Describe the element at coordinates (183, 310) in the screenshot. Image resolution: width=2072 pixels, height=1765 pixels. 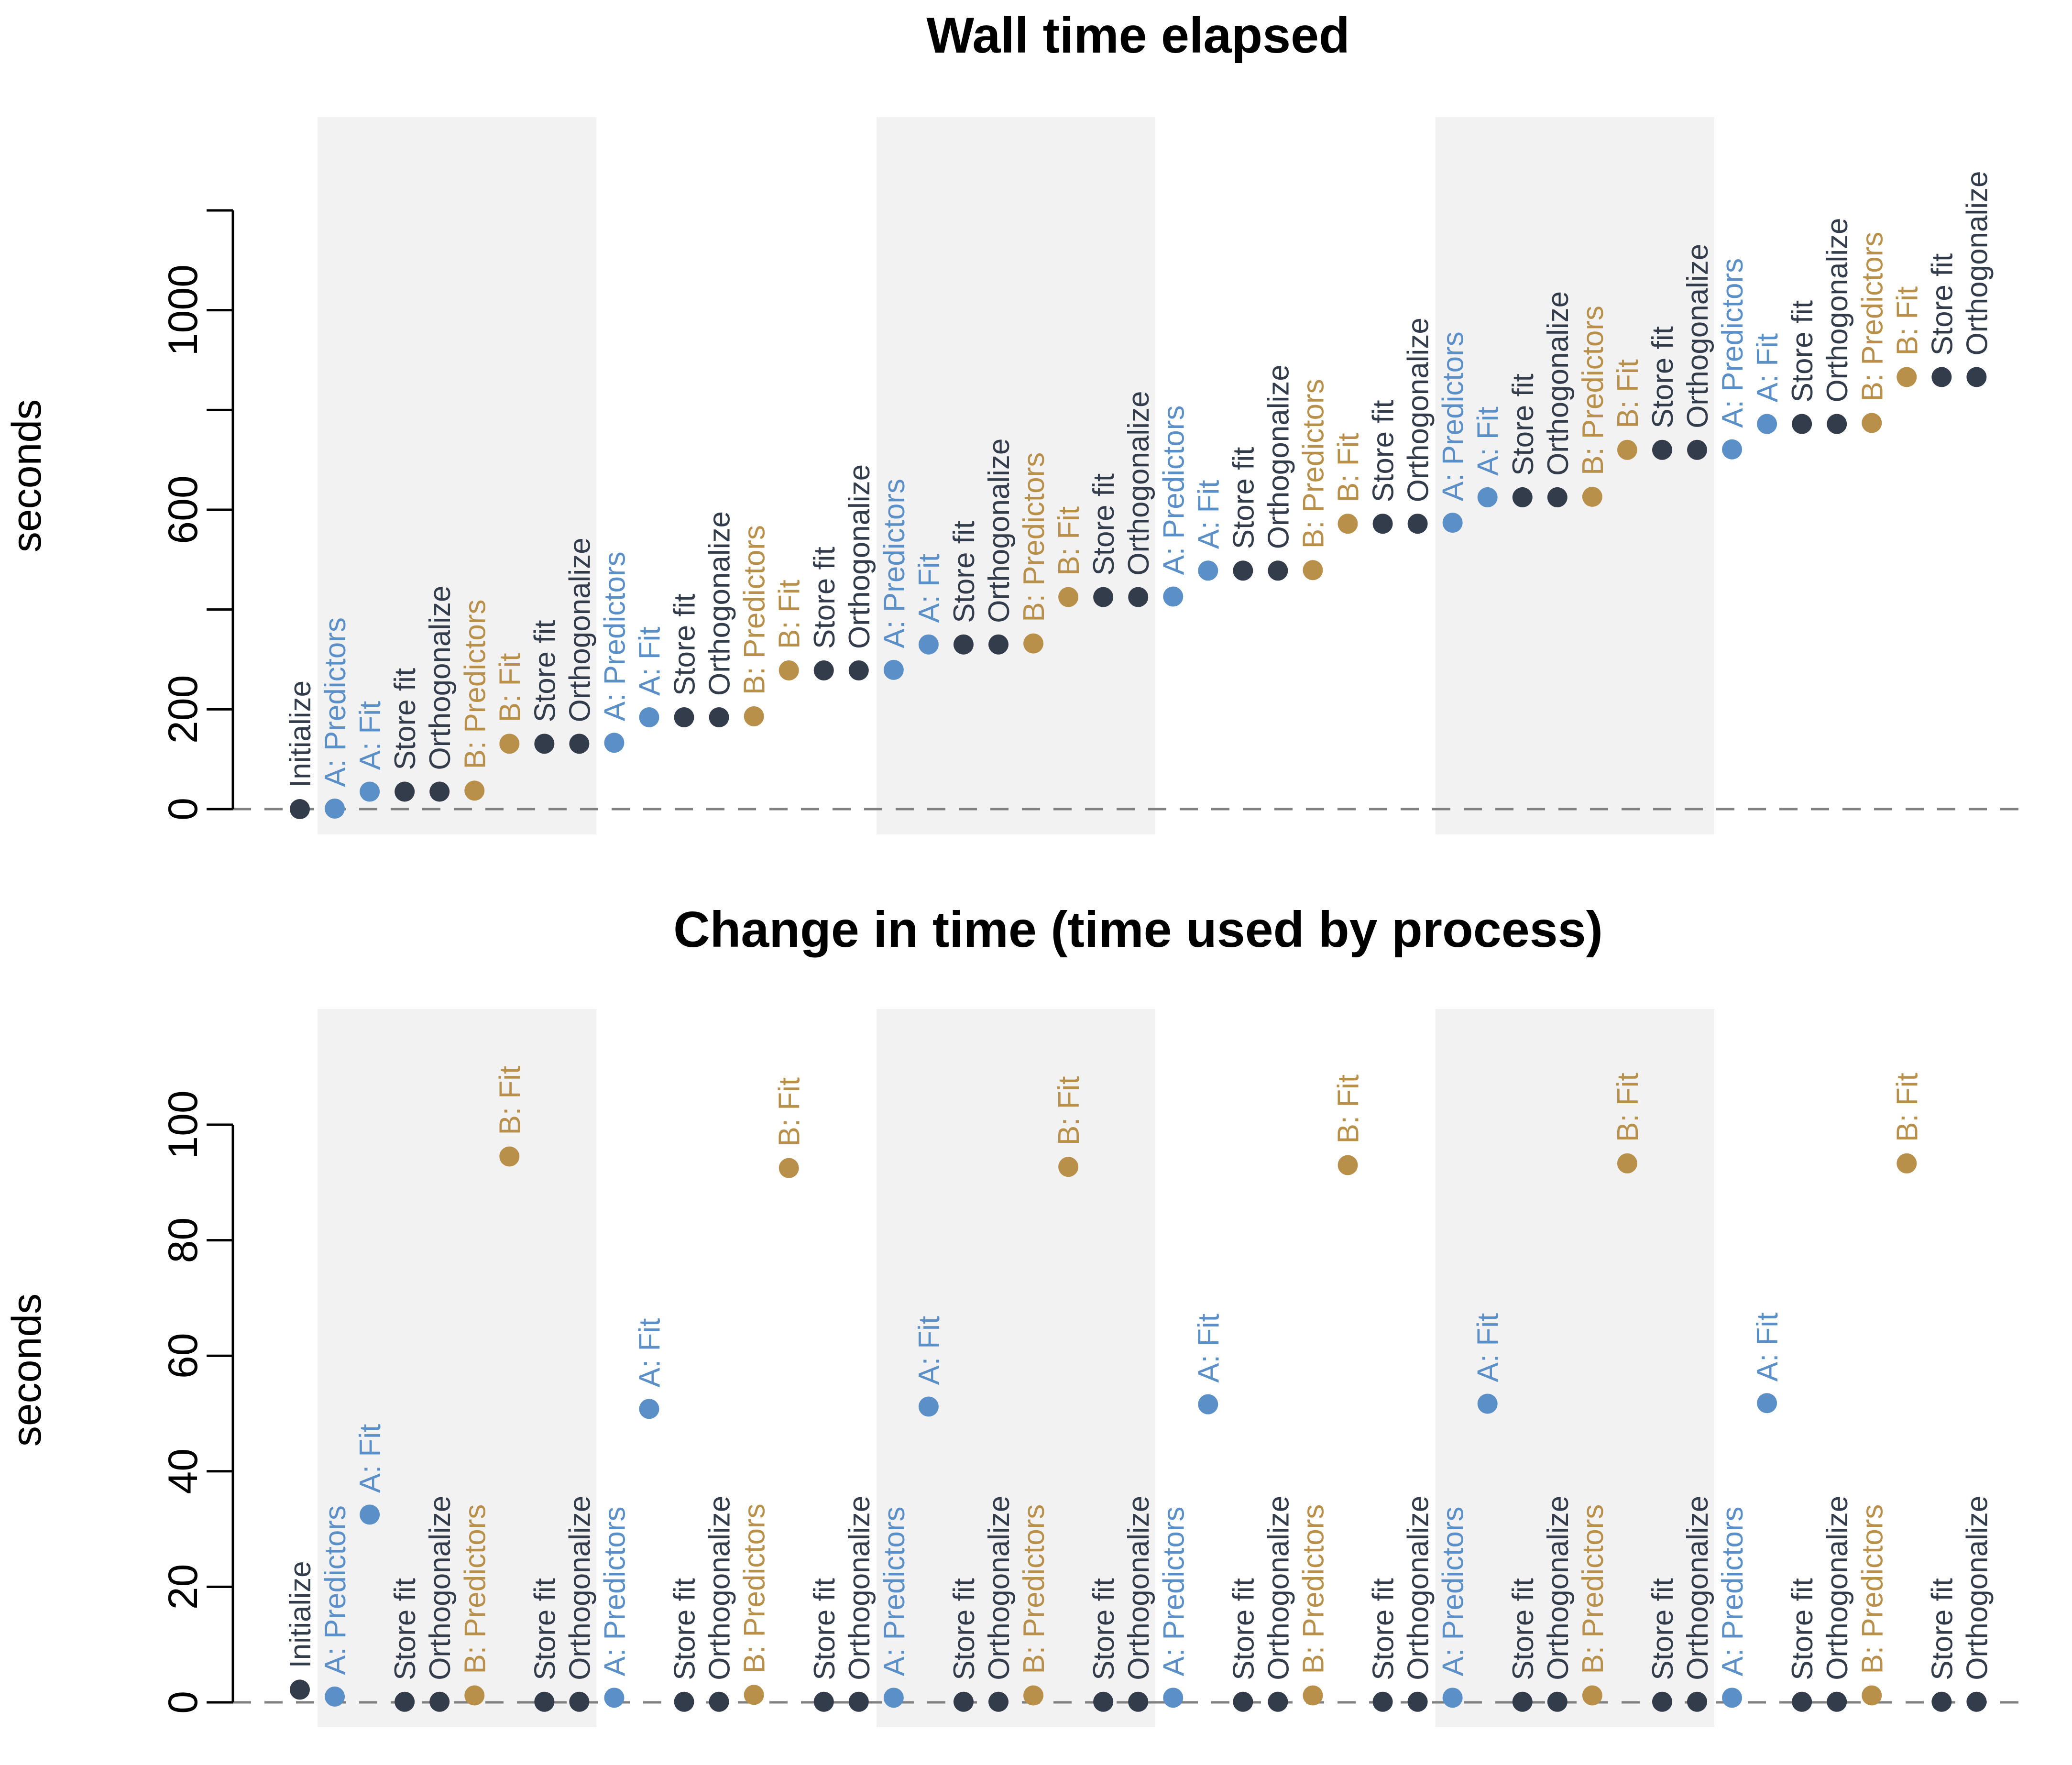
I see `y-tick-label: 1000` at that location.